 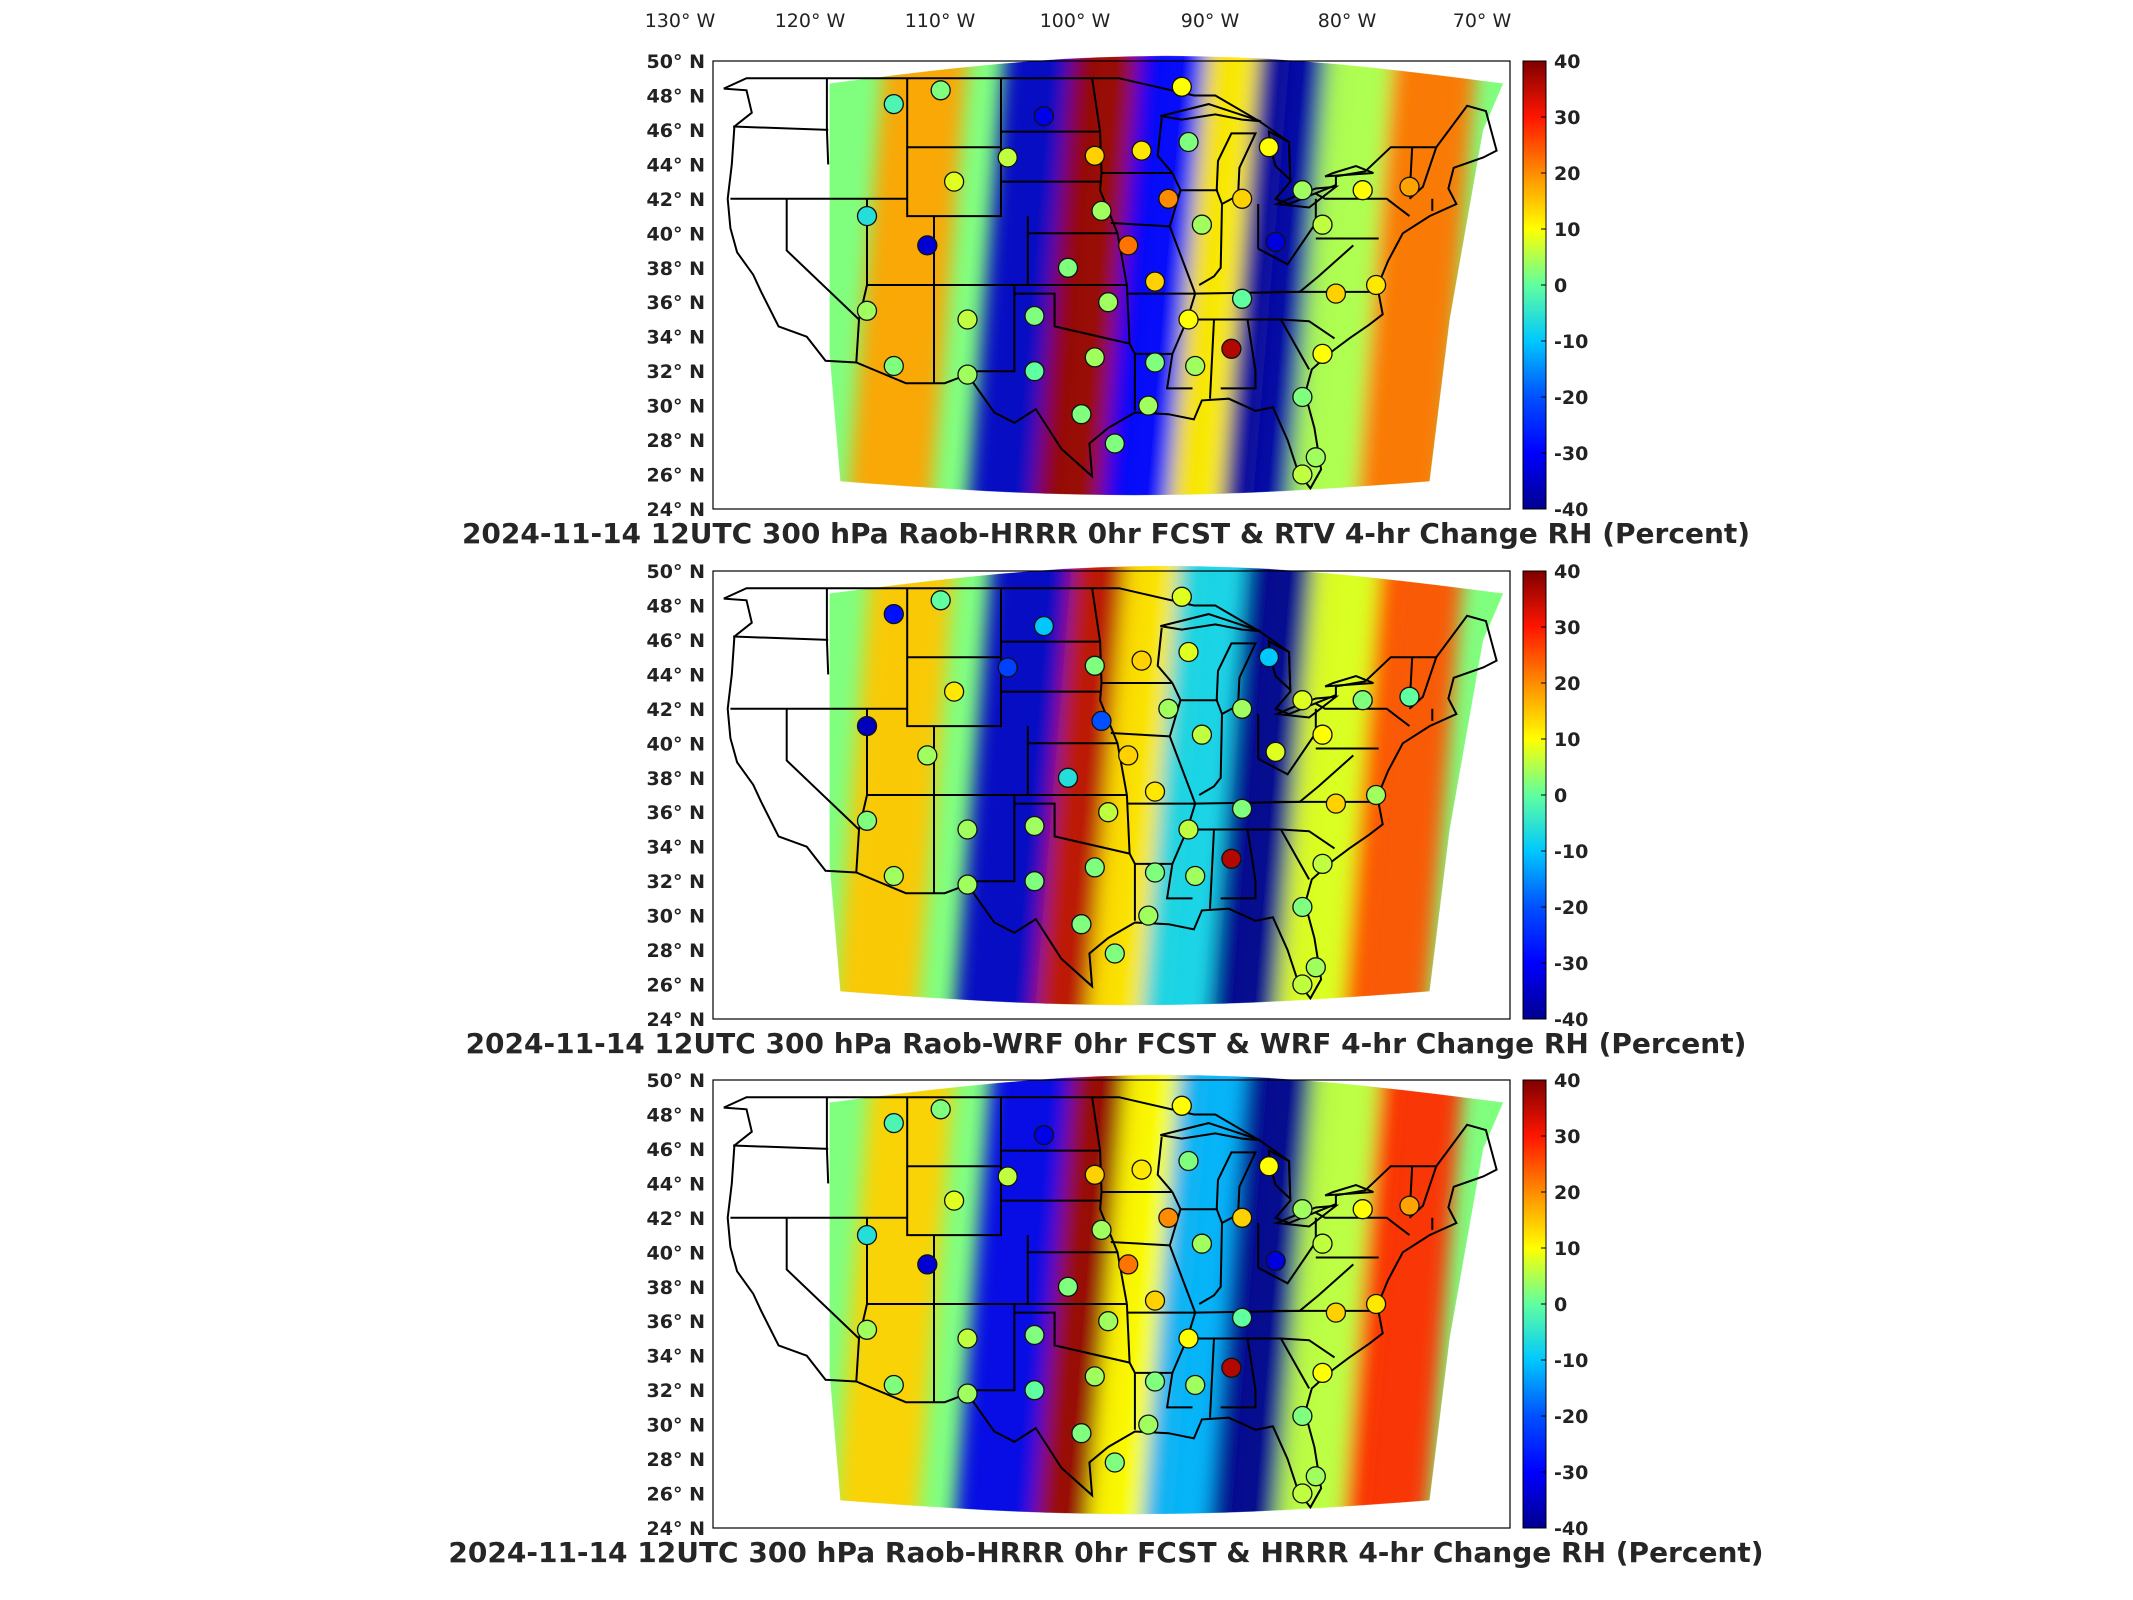 What do you see at coordinates (680, 21) in the screenshot?
I see `longitude-label: 130° W` at bounding box center [680, 21].